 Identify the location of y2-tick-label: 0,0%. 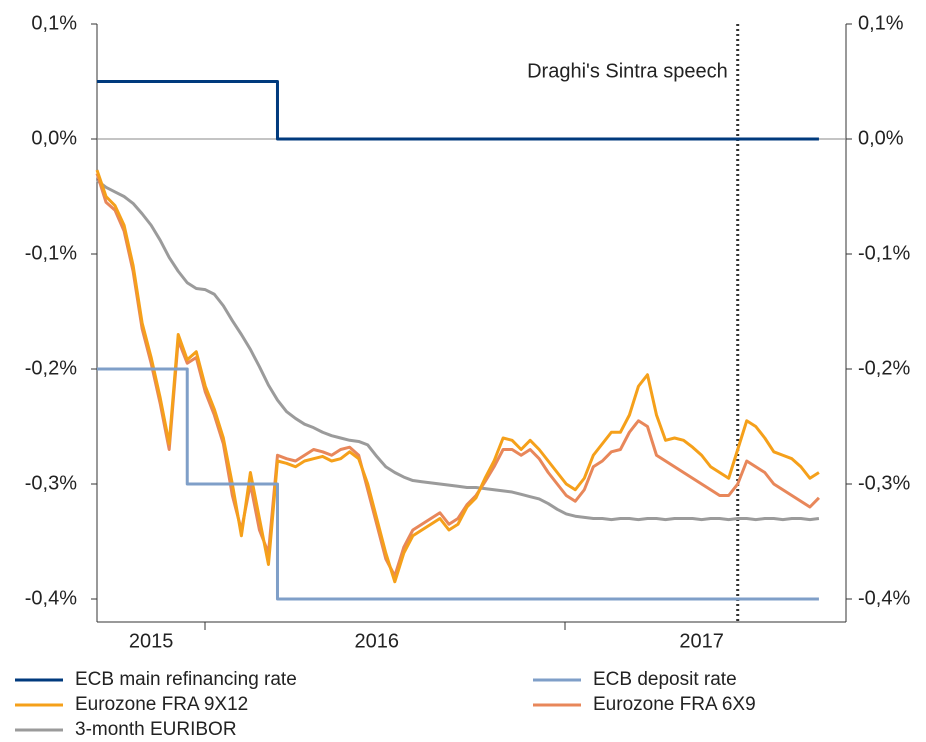
(881, 138).